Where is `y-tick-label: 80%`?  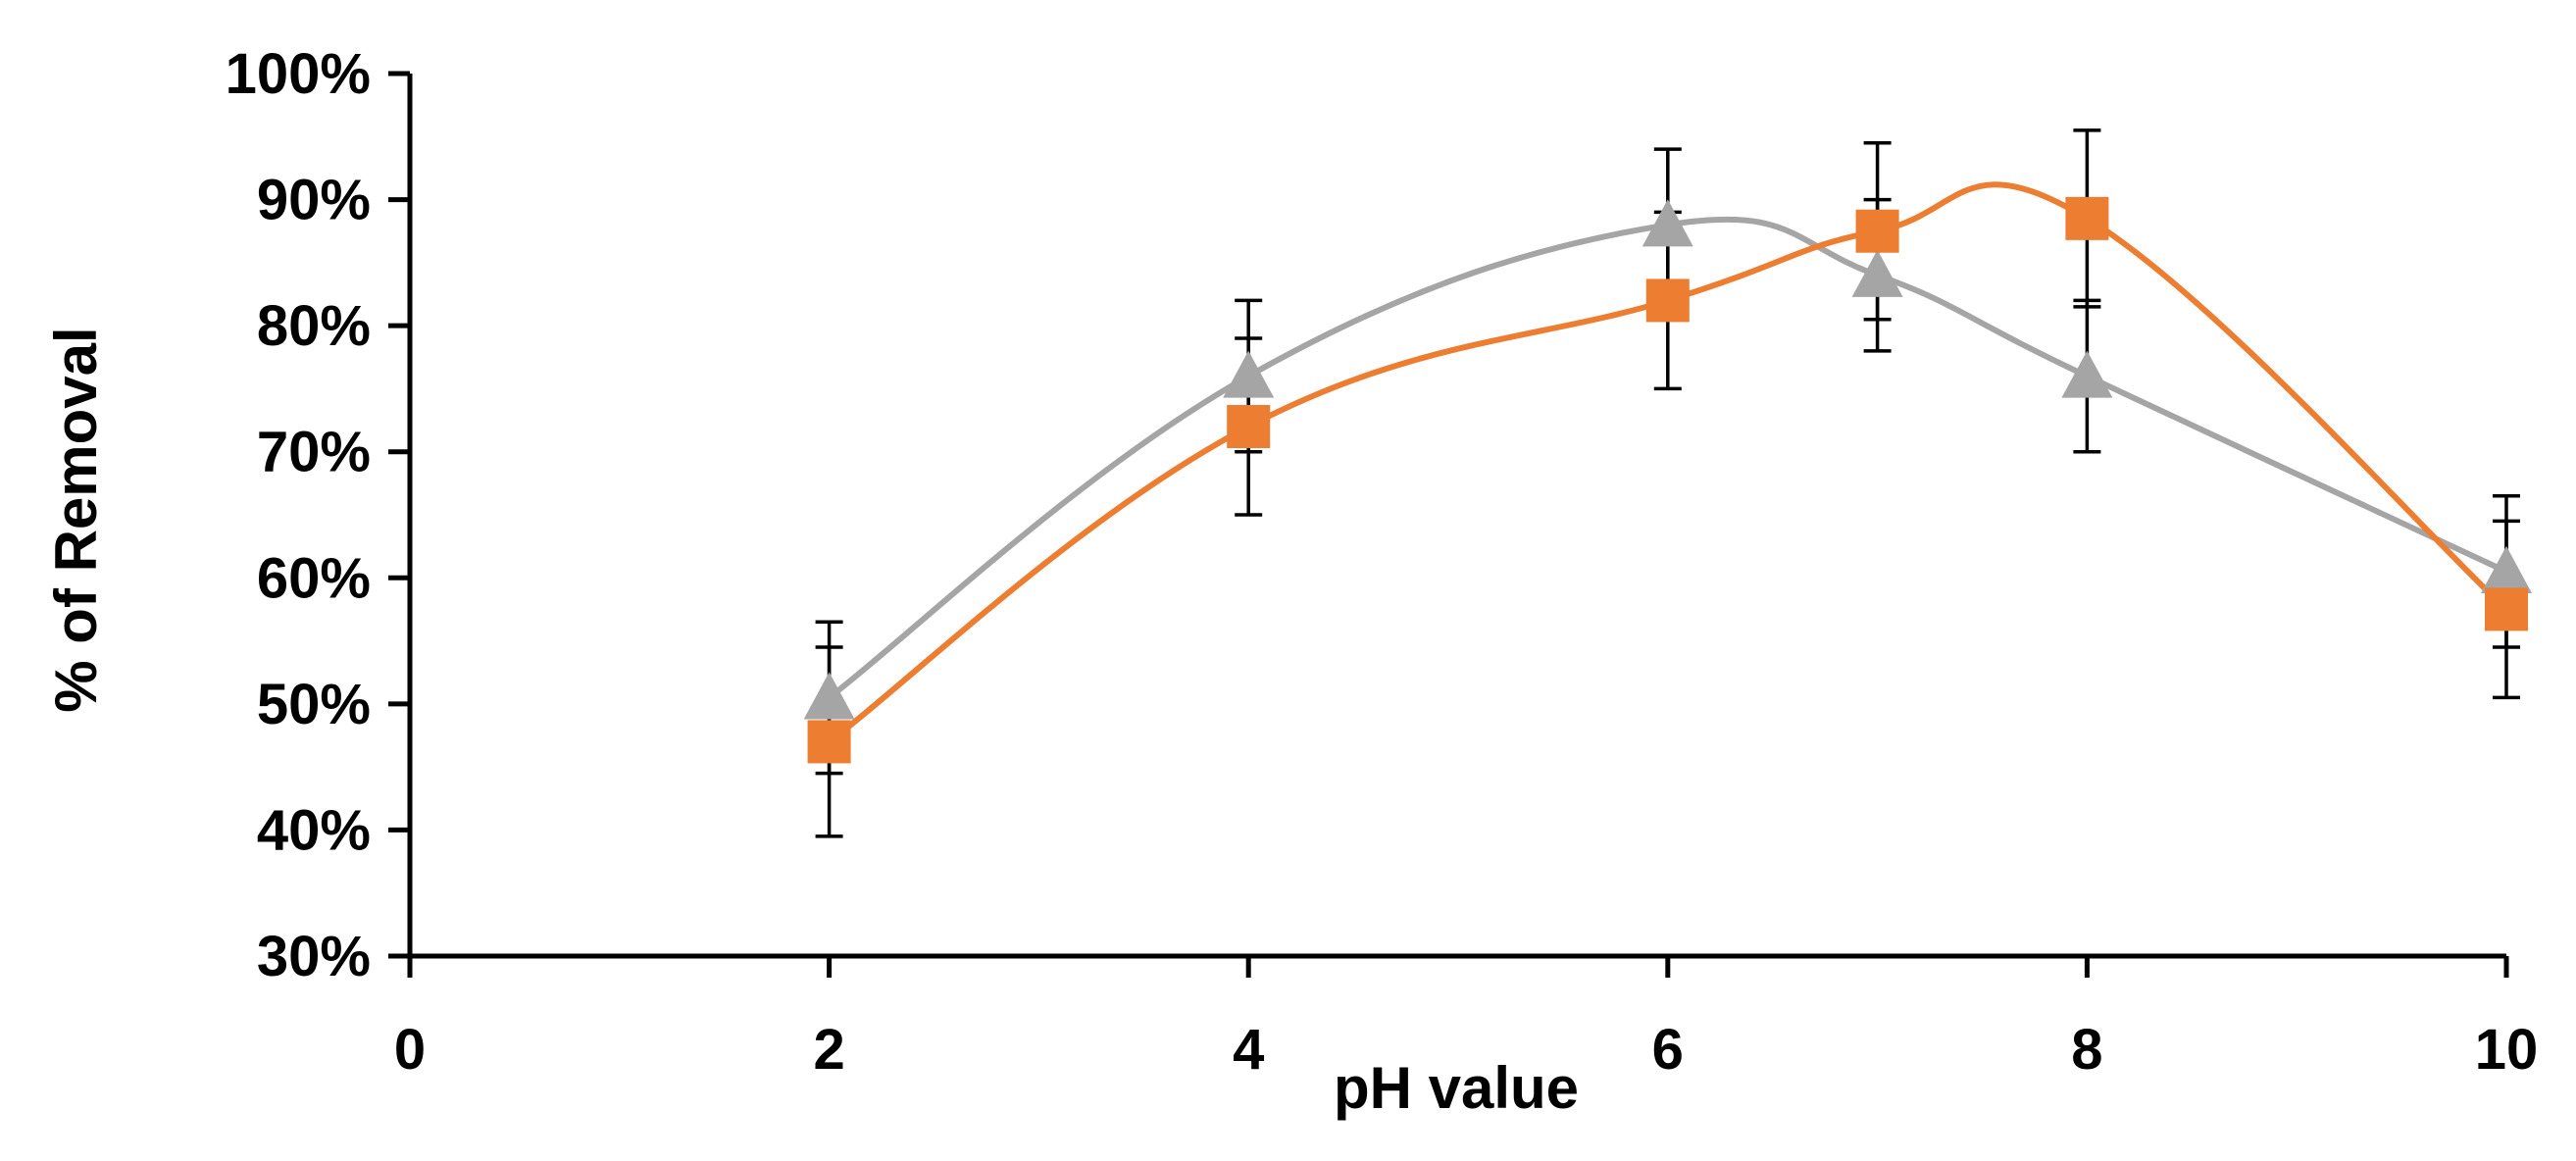
y-tick-label: 80% is located at coordinates (314, 326).